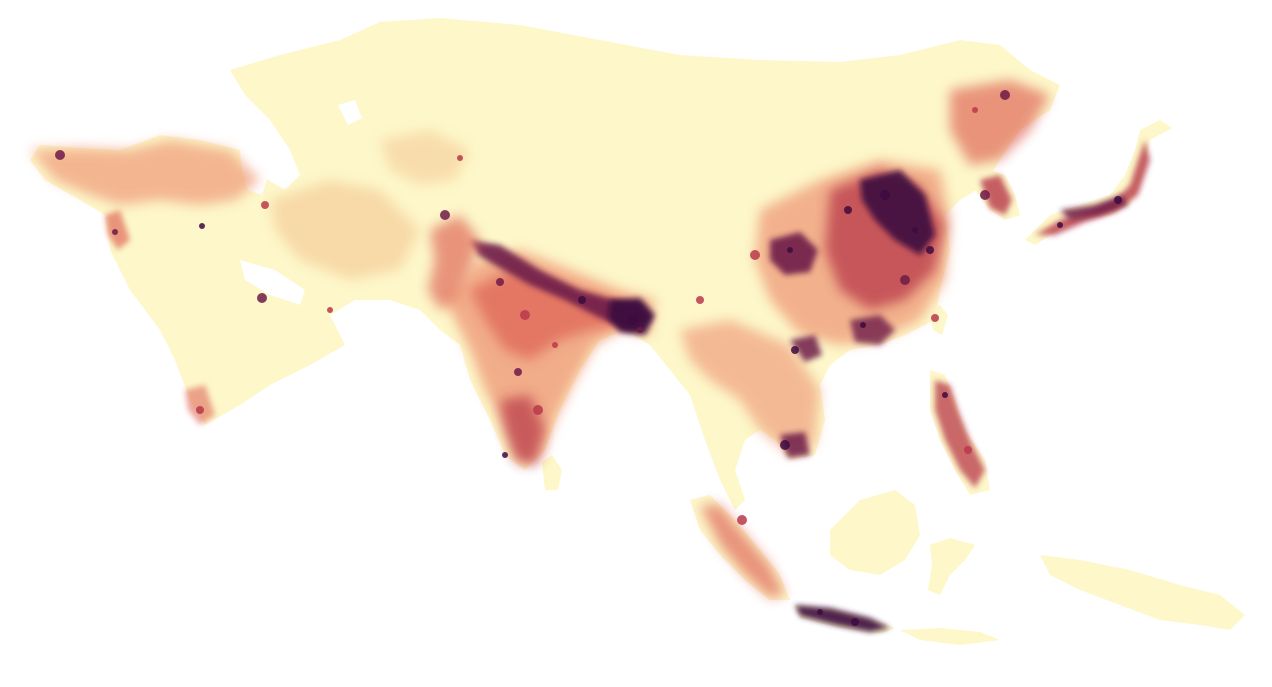  Describe the element at coordinates (1000, 122) in the screenshot. I see `density-northeast-china` at that location.